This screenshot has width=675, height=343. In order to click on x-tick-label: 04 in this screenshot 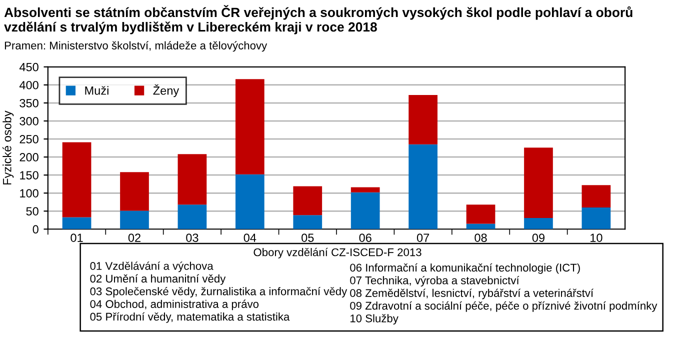, I will do `click(250, 238)`.